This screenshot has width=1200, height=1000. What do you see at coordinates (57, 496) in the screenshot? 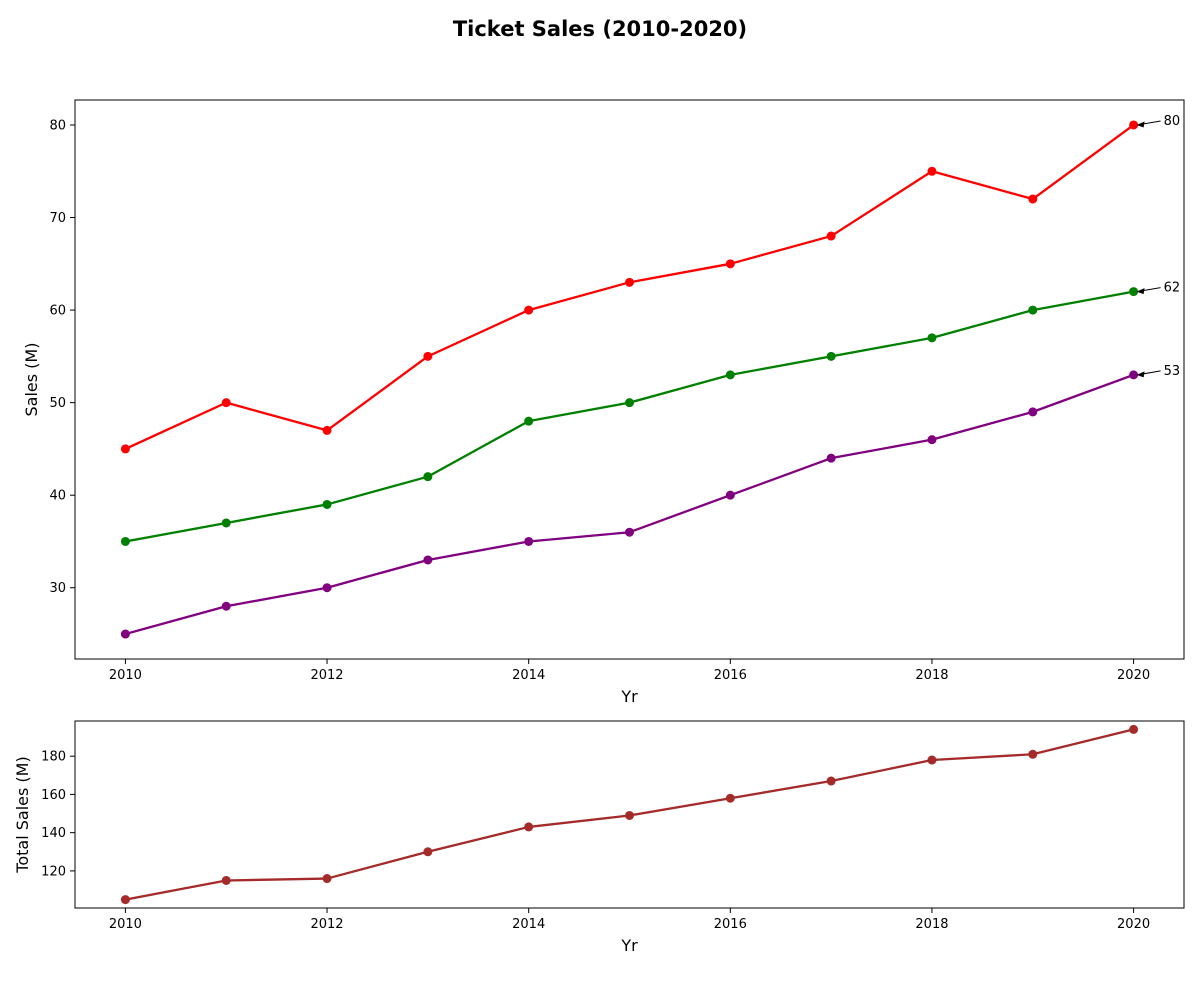
I see `y-tick-label: 40` at bounding box center [57, 496].